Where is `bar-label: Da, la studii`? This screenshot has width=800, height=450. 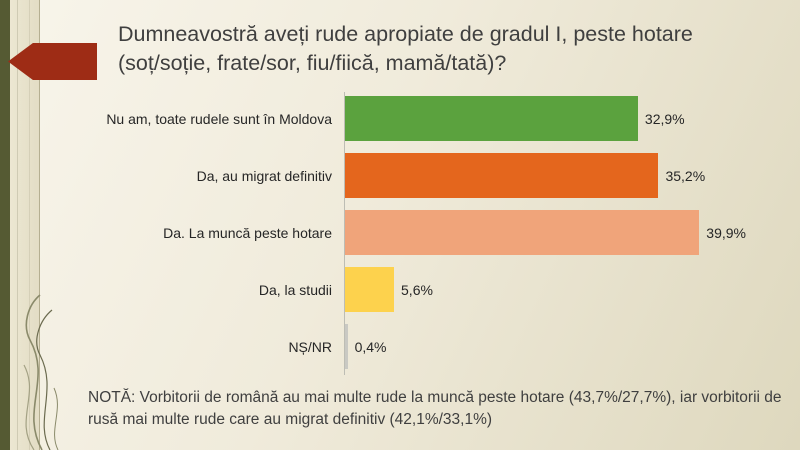 bar-label: Da, la studii is located at coordinates (295, 289).